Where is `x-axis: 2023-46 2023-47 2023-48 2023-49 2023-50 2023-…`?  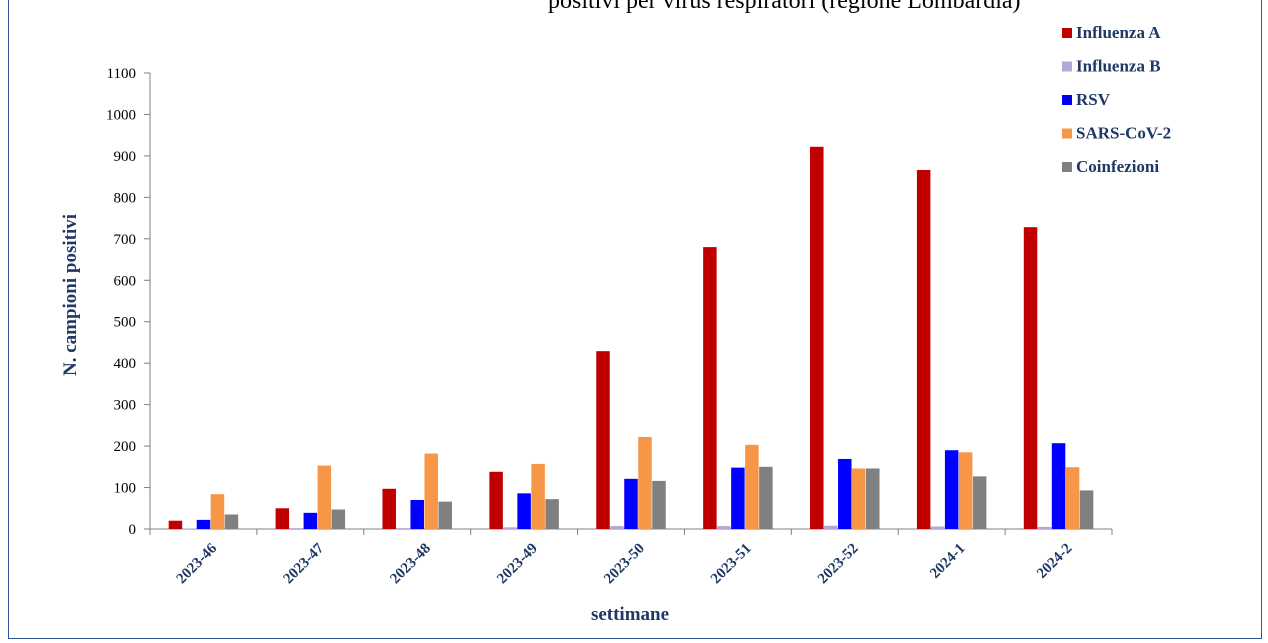
x-axis: 2023-46 2023-47 2023-48 2023-49 2023-50 2023-… is located at coordinates (631, 558).